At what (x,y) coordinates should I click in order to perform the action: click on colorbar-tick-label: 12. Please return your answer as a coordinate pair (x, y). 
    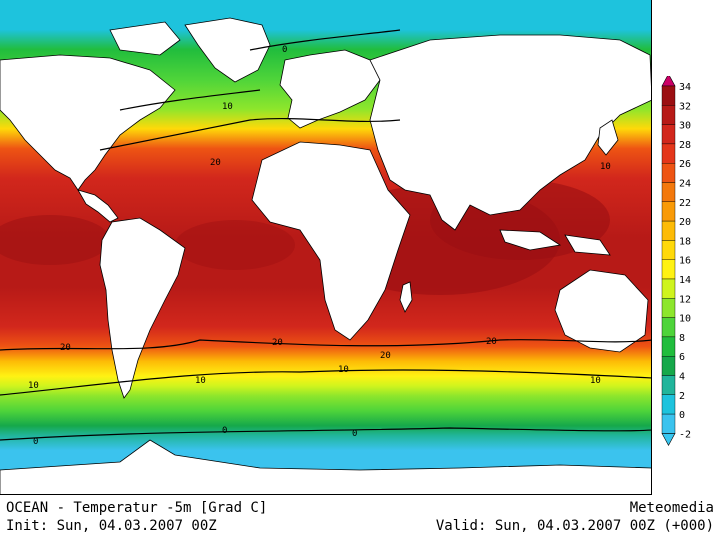
    Looking at the image, I should click on (685, 299).